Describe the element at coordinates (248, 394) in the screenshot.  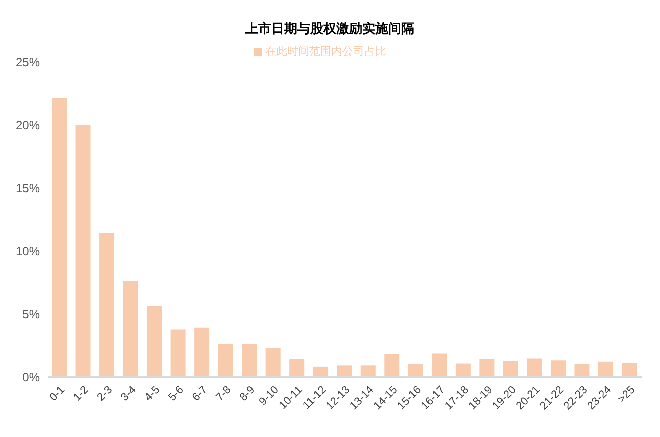
I see `x-tick-label: 8-9` at that location.